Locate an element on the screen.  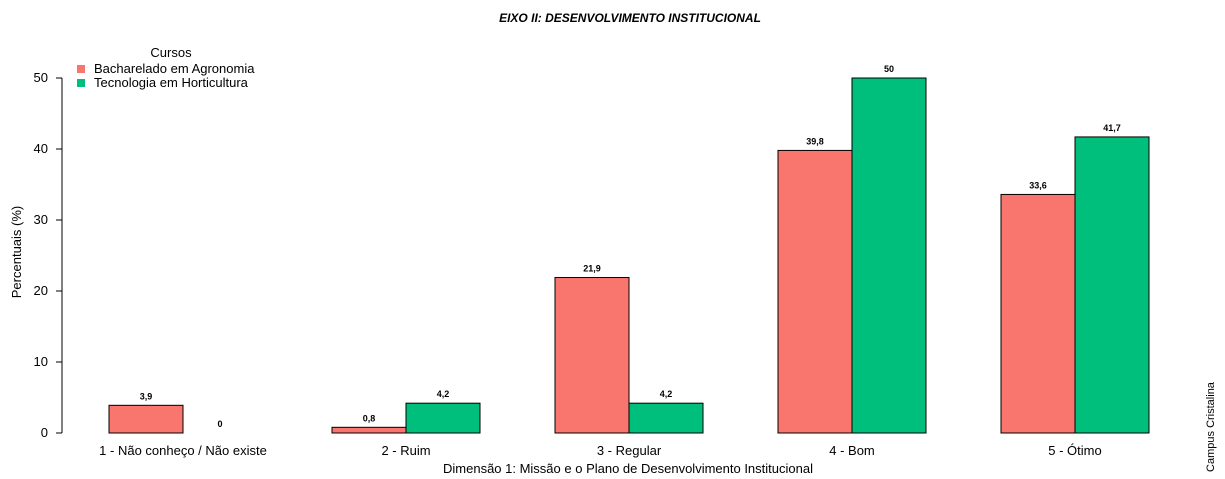
data-label: 39,8 is located at coordinates (815, 141).